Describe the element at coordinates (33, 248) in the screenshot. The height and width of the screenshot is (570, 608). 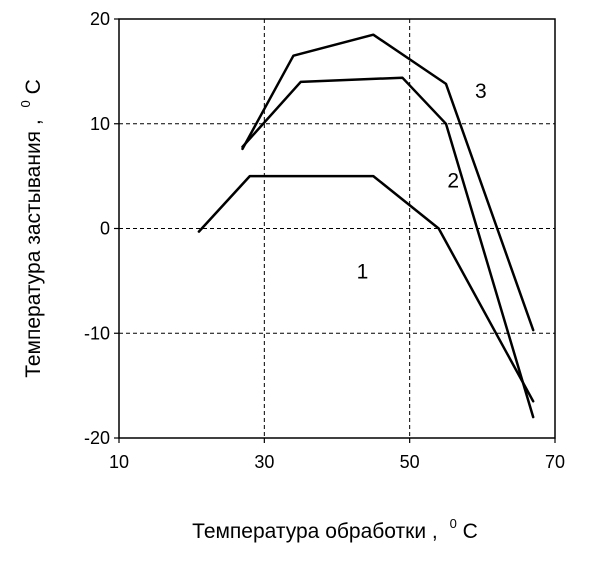
I see `y-axis-title-text: Температура застывания ,` at that location.